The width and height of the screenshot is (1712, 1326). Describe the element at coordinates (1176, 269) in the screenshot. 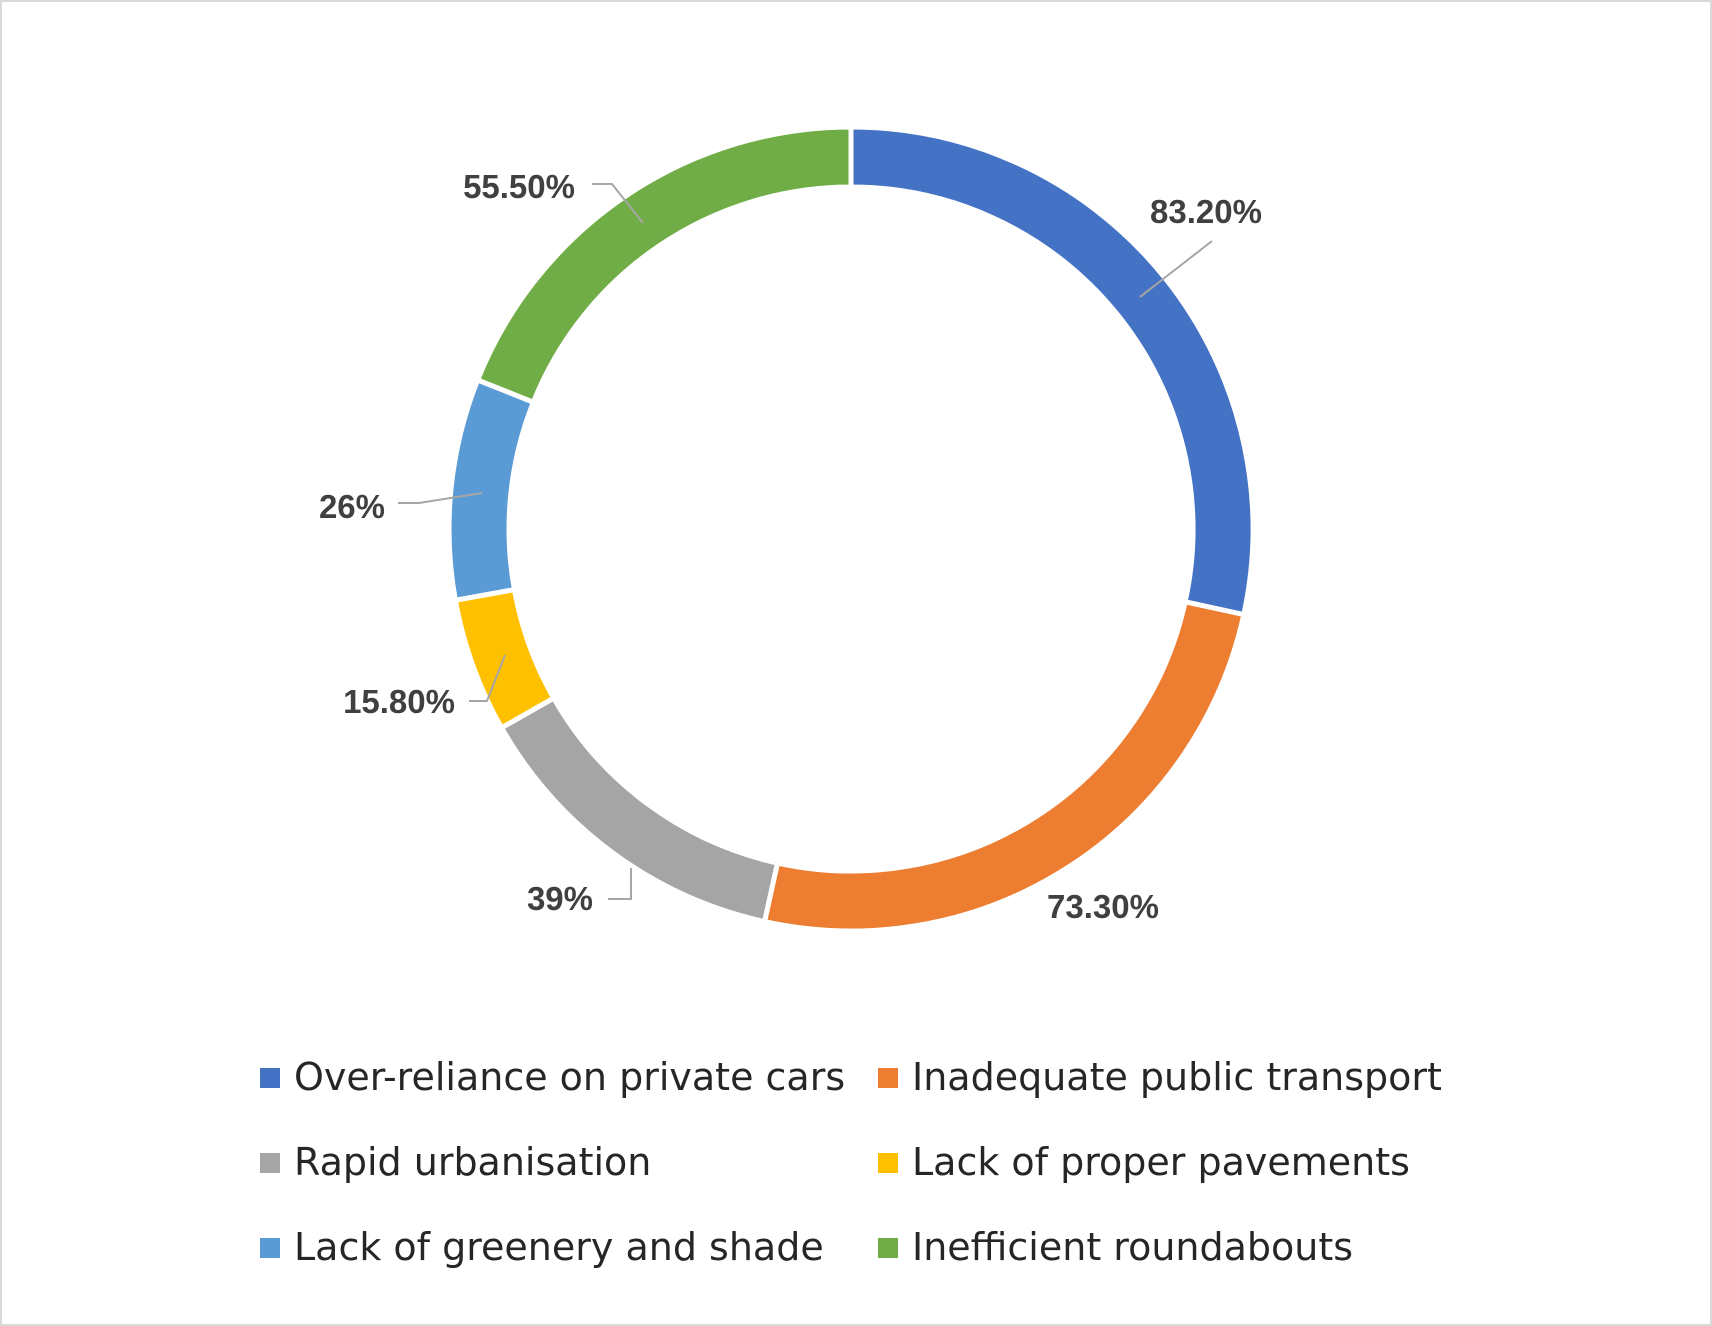

I see `leader-line-over-reliance-on-private-cars` at that location.